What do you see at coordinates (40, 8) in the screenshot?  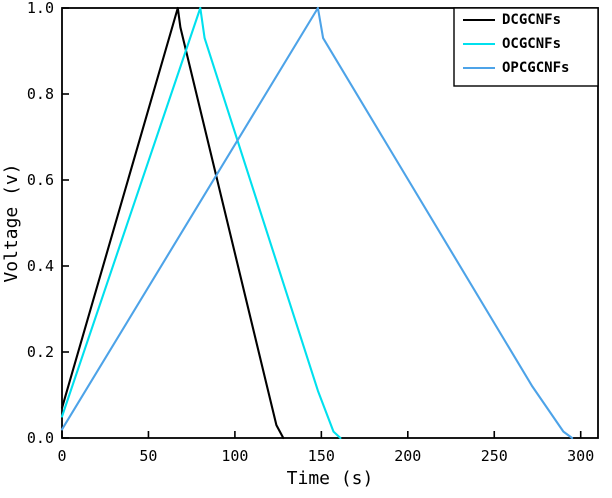 I see `y-tick-label: 1.0` at bounding box center [40, 8].